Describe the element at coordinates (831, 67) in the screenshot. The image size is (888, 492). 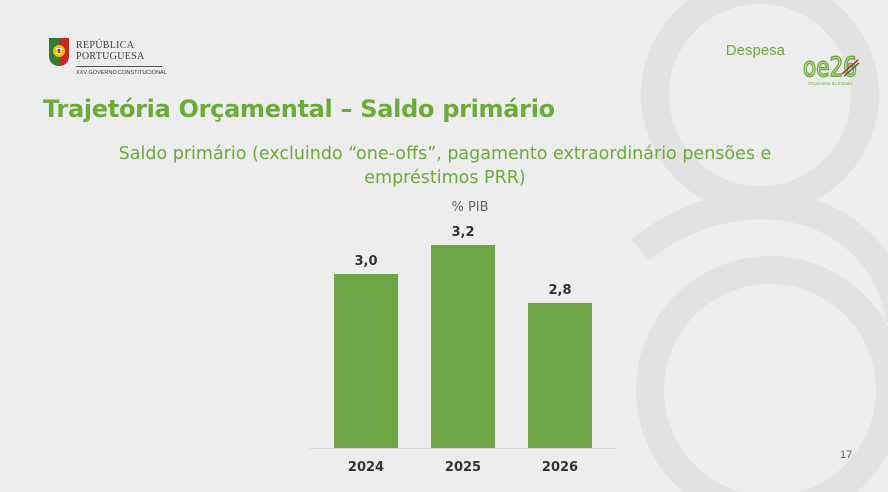
I see `oe26-logo-icon: oe26` at that location.